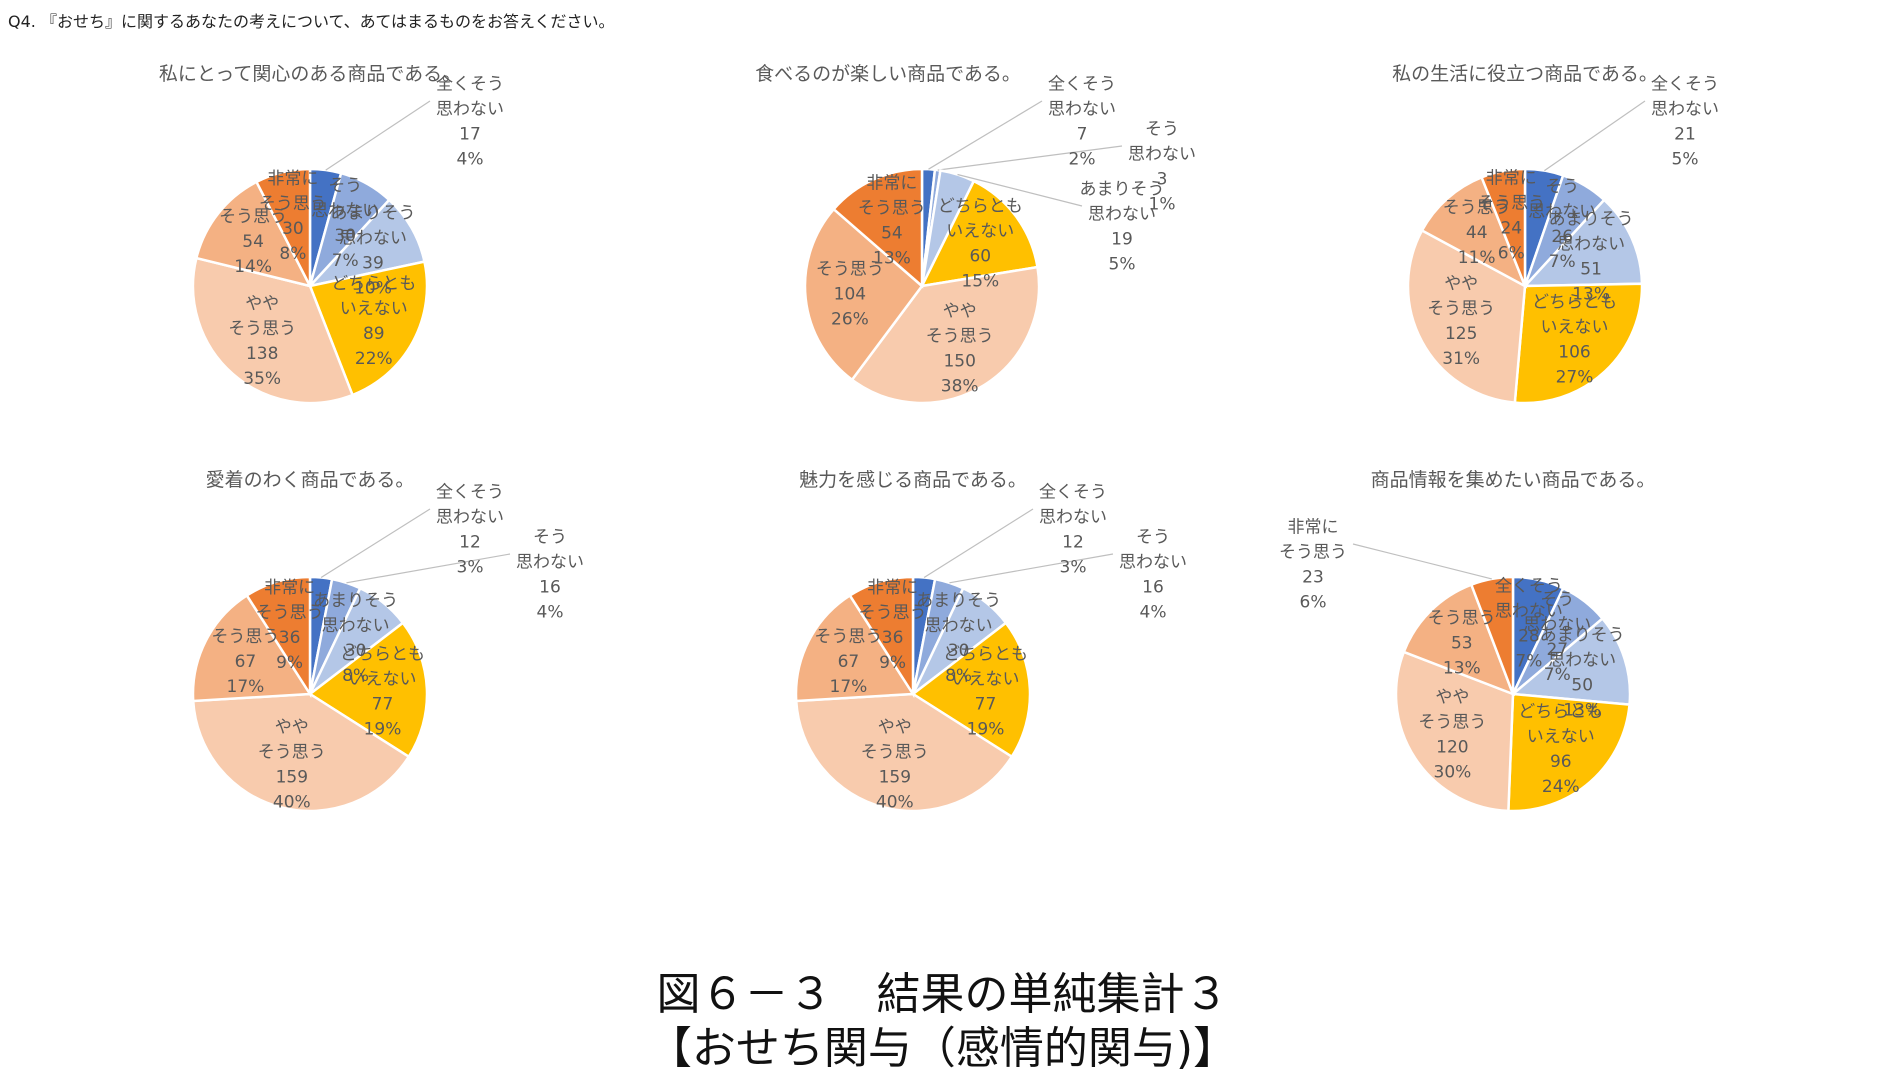 Image resolution: width=1885 pixels, height=1079 pixels. I want to click on slice-label-somewhat-disagree: あまりそう思わない 39 10%, so click(373, 251).